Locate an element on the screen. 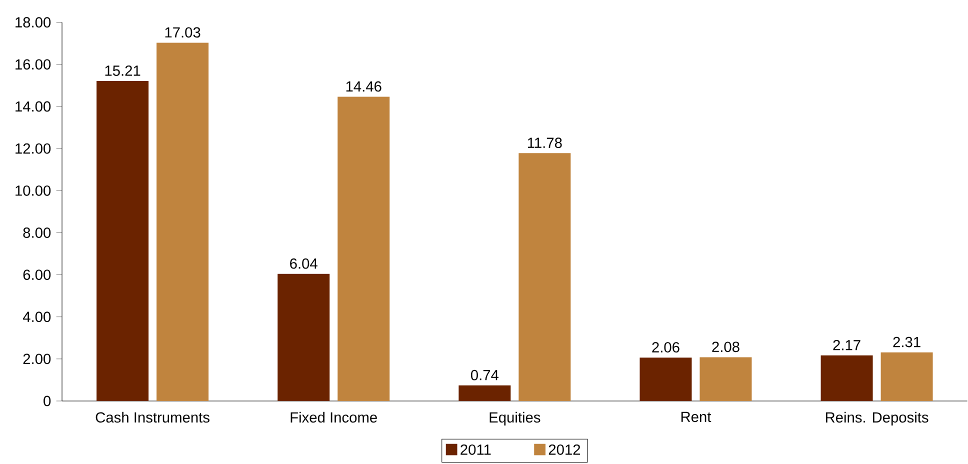  data-label: 0.74 is located at coordinates (484, 375).